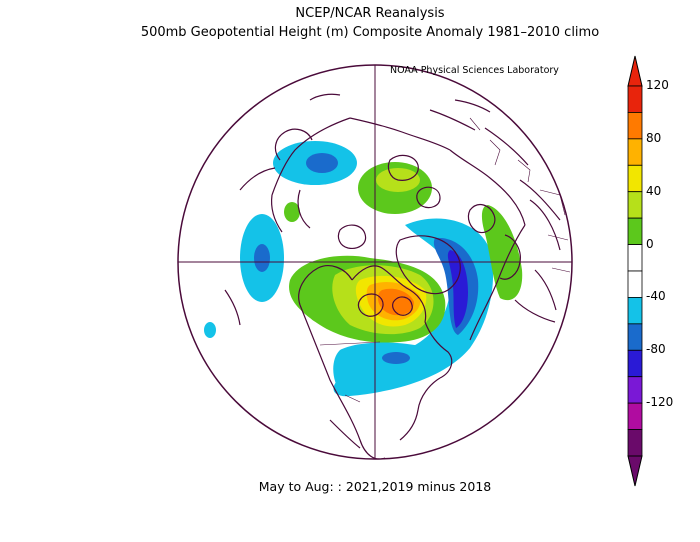 This screenshot has height=542, width=700. Describe the element at coordinates (654, 137) in the screenshot. I see `colorbar-tick-label: 80` at that location.